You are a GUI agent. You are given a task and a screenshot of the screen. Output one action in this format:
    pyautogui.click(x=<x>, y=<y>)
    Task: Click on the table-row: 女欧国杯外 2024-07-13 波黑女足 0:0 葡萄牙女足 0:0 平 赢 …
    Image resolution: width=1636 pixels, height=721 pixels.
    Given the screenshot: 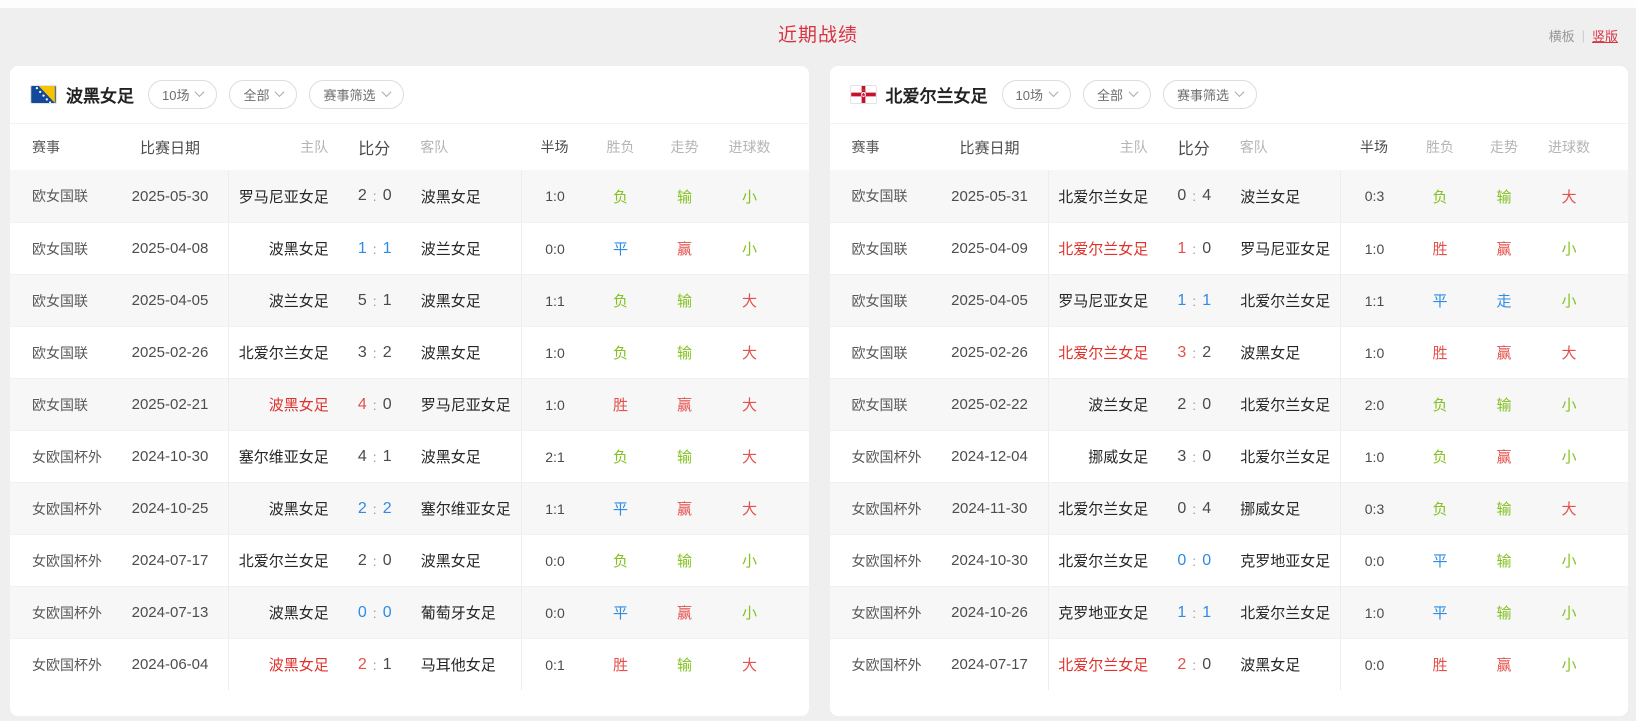 What is the action you would take?
    pyautogui.click(x=409, y=612)
    